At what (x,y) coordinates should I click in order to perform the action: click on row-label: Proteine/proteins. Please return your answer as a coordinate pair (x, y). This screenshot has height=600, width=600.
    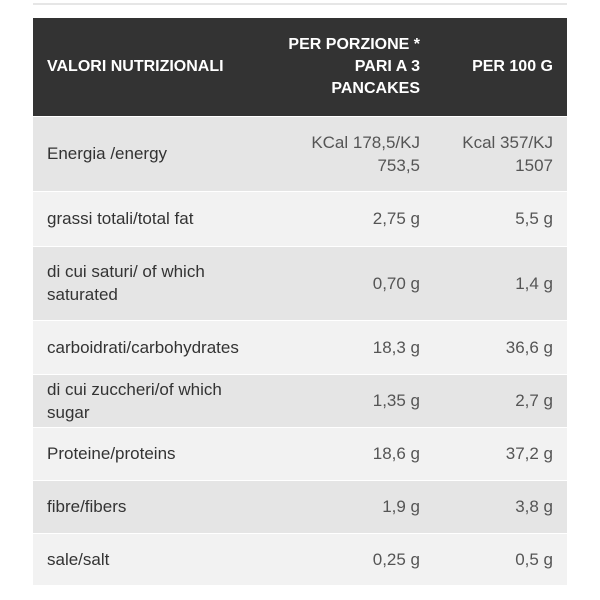
    Looking at the image, I should click on (149, 453).